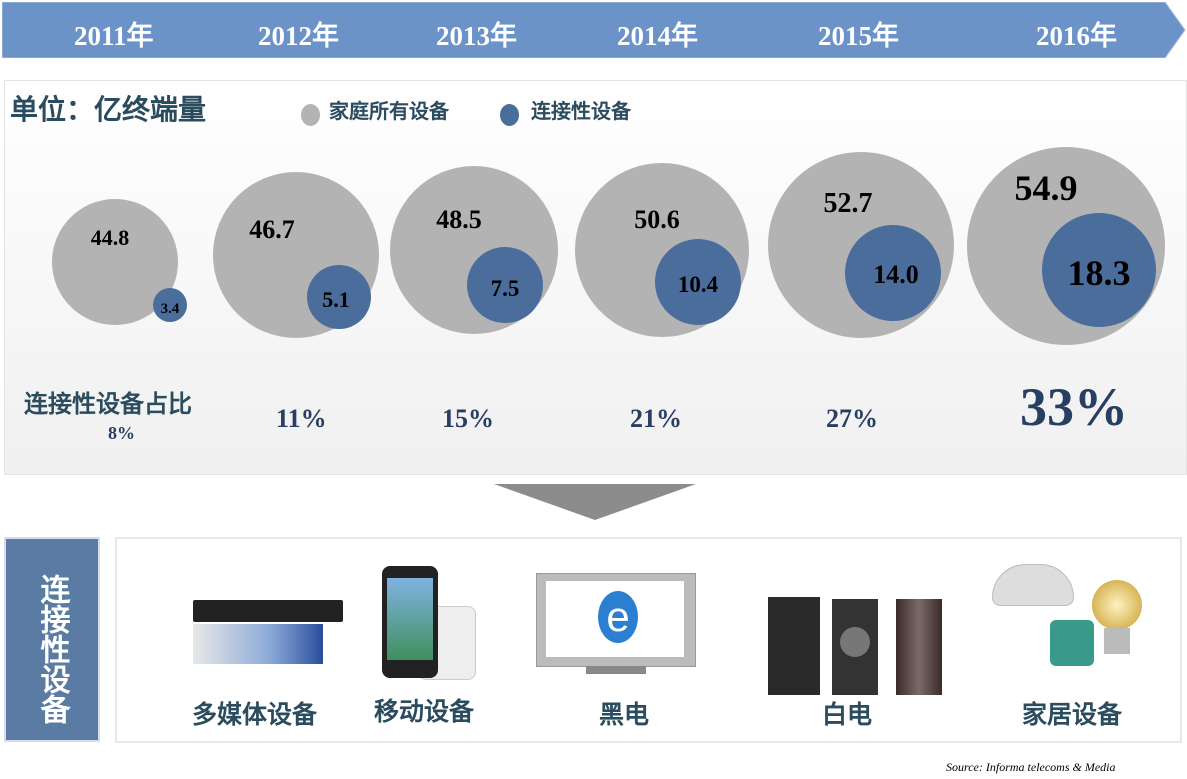  What do you see at coordinates (852, 418) in the screenshot?
I see `share-value: 27%` at bounding box center [852, 418].